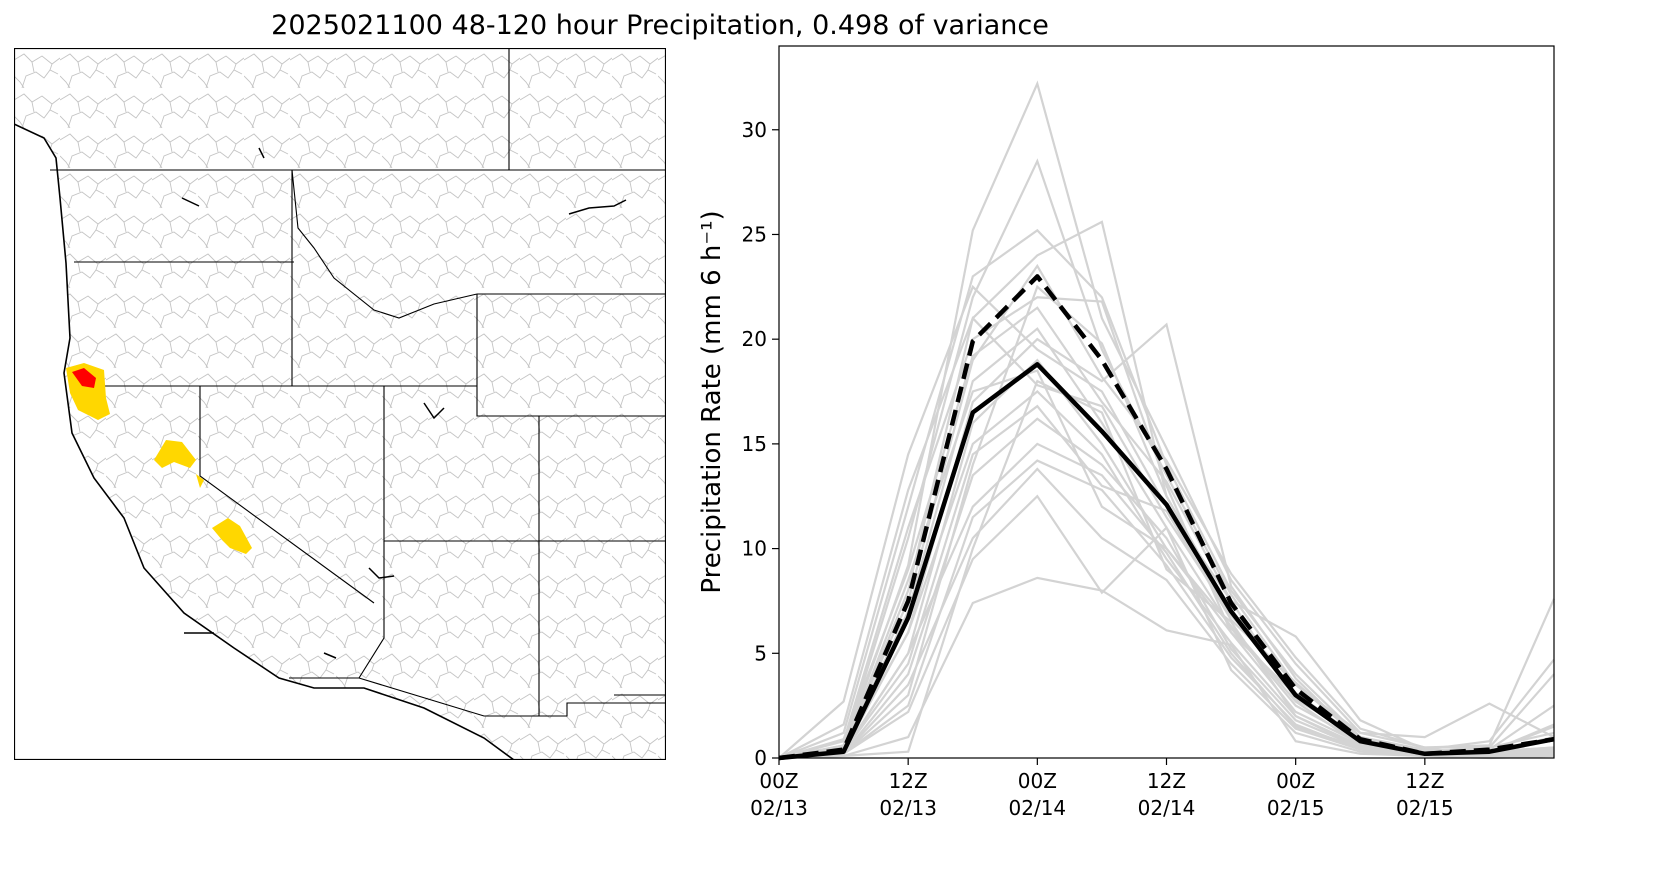 Image resolution: width=1658 pixels, height=883 pixels. What do you see at coordinates (84, 378) in the screenshot?
I see `highlight-basin-high` at bounding box center [84, 378].